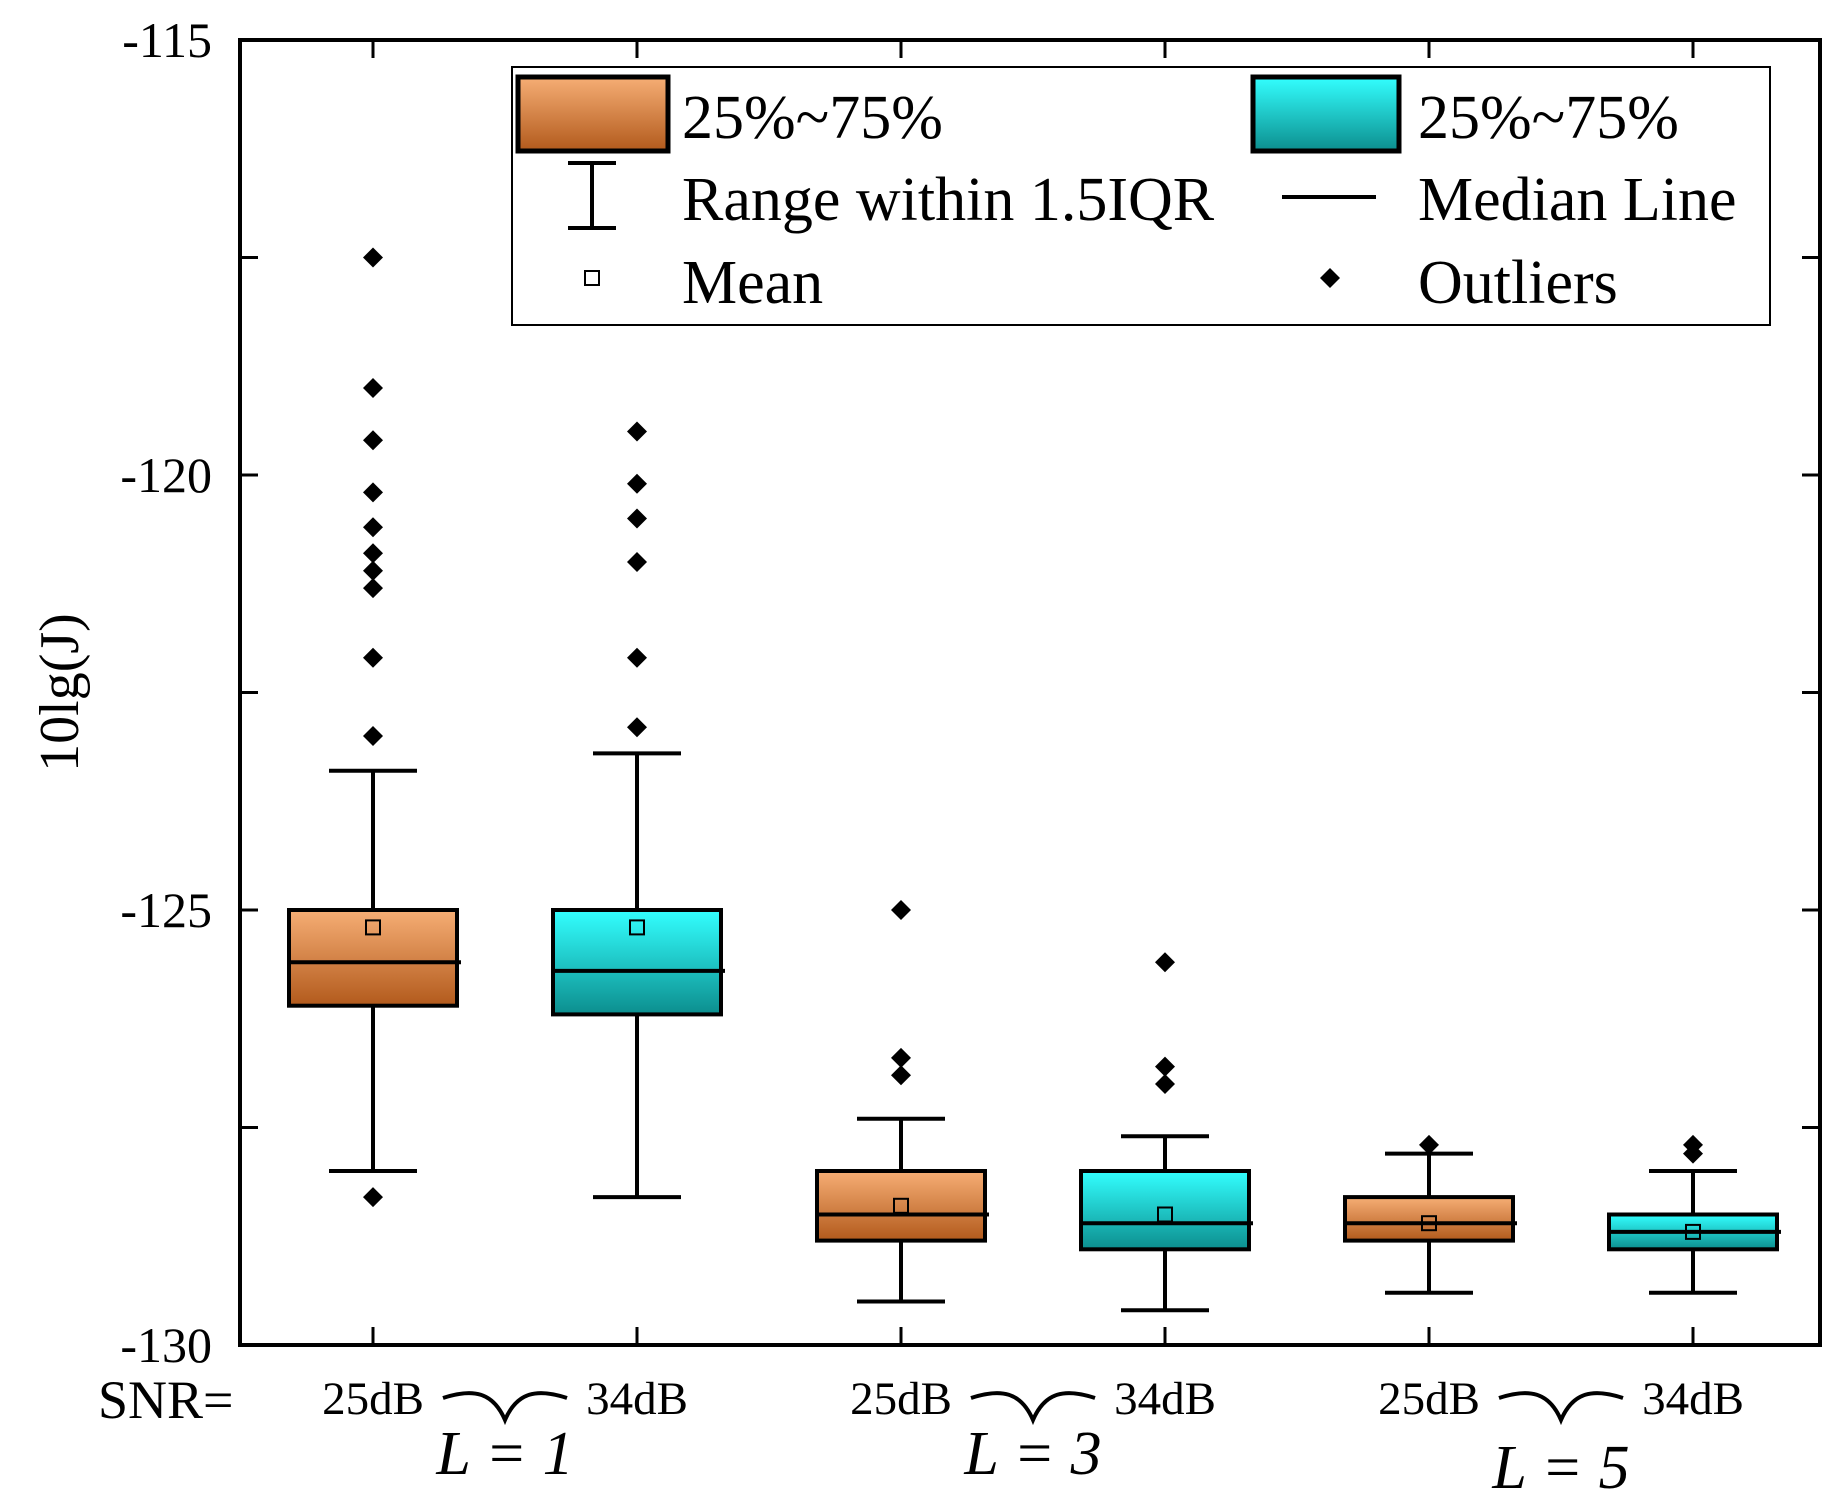 This screenshot has width=1843, height=1499. Describe the element at coordinates (1577, 200) in the screenshot. I see `legend-label: Median Line` at that location.